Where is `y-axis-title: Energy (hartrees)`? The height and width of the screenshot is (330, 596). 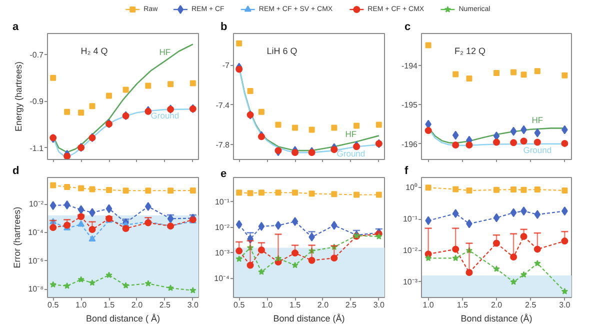 y-axis-title: Energy (hartrees) is located at coordinates (19, 96).